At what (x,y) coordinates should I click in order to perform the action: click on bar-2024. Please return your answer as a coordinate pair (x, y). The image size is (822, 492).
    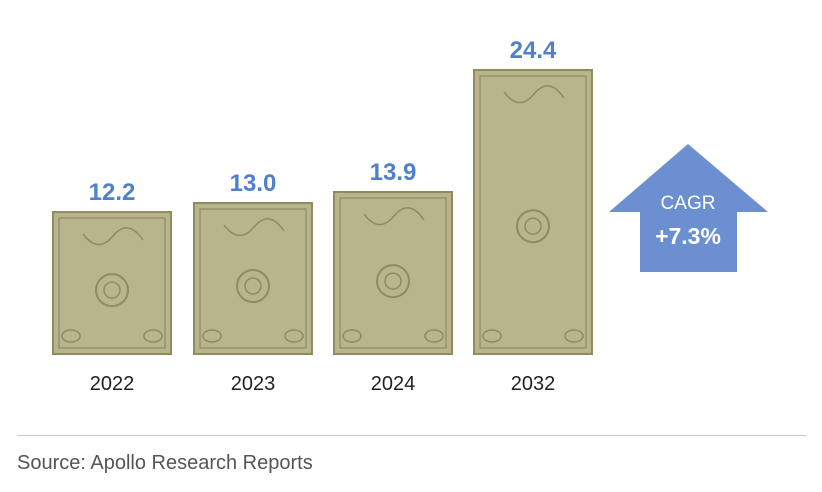
    Looking at the image, I should click on (393, 273).